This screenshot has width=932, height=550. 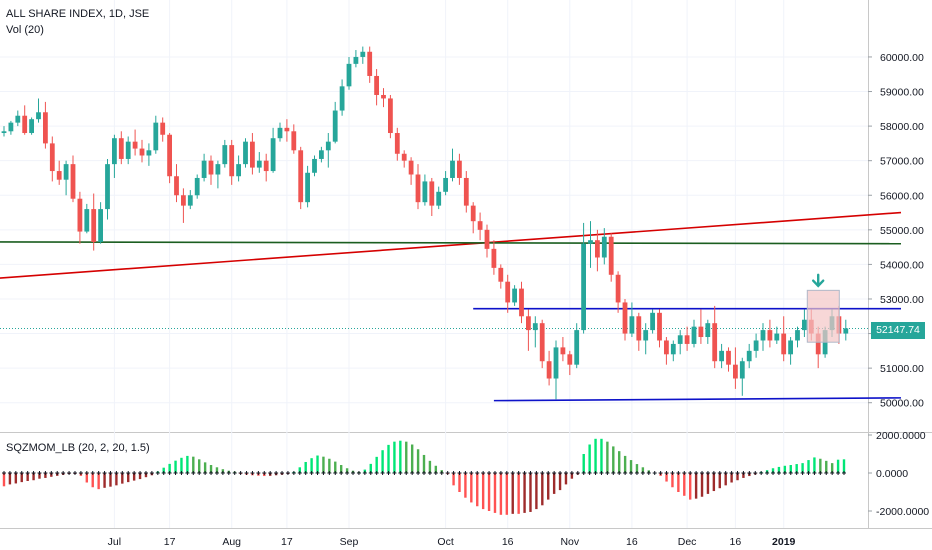 What do you see at coordinates (902, 231) in the screenshot?
I see `price-tick-label: 55000.00` at bounding box center [902, 231].